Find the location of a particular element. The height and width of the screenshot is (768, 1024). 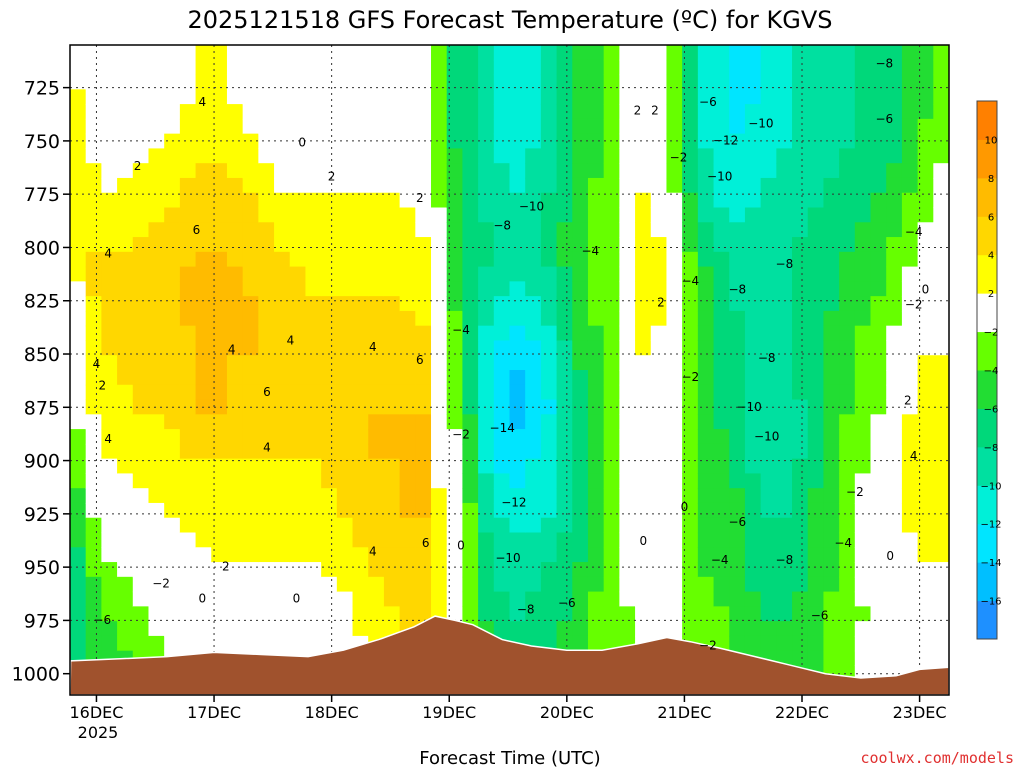

contour-label: 4 is located at coordinates (232, 349).